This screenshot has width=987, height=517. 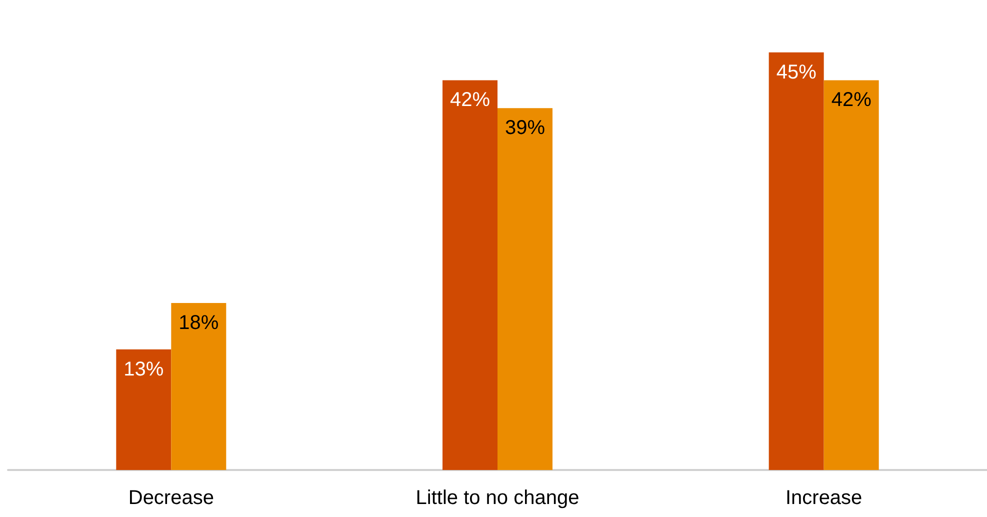 What do you see at coordinates (171, 498) in the screenshot?
I see `x-tick-label: Decrease` at bounding box center [171, 498].